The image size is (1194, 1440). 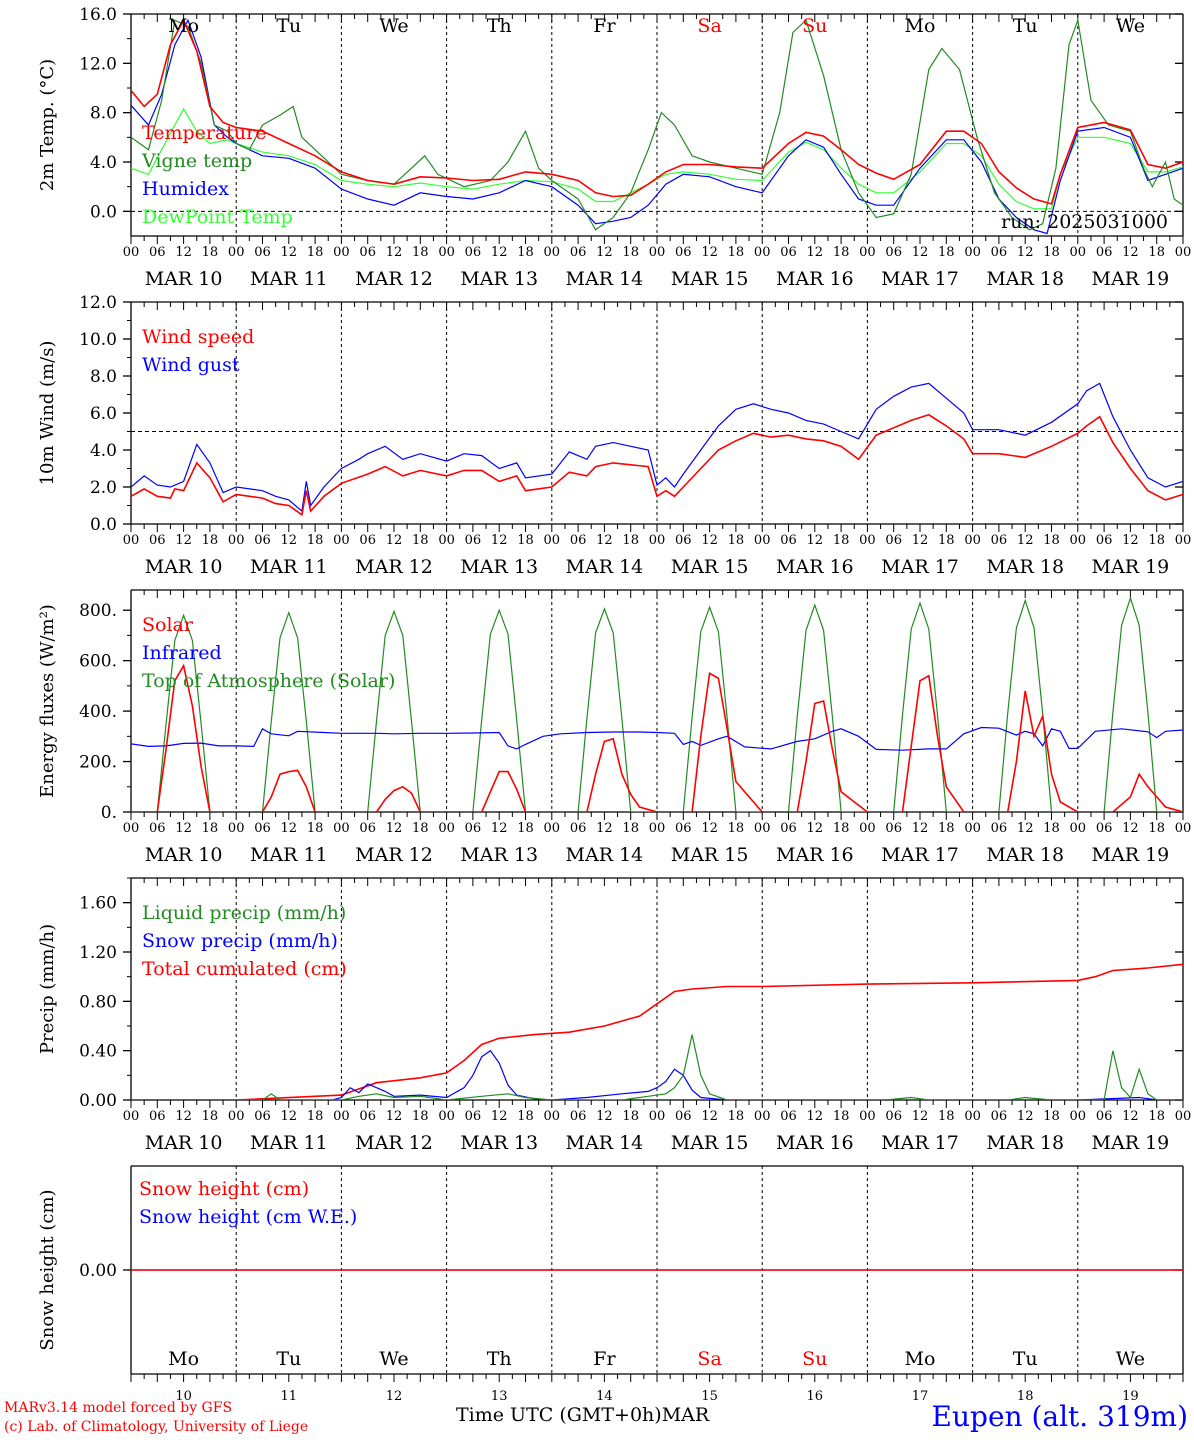 What do you see at coordinates (394, 855) in the screenshot?
I see `date-label: MAR 12` at bounding box center [394, 855].